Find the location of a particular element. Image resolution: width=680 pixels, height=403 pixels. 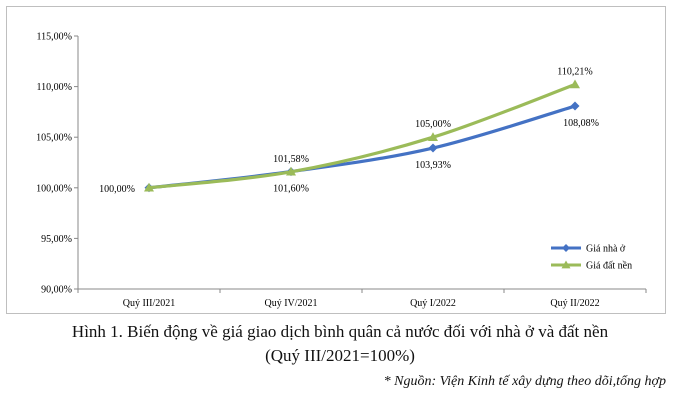

data-label: 103,93% is located at coordinates (433, 165).